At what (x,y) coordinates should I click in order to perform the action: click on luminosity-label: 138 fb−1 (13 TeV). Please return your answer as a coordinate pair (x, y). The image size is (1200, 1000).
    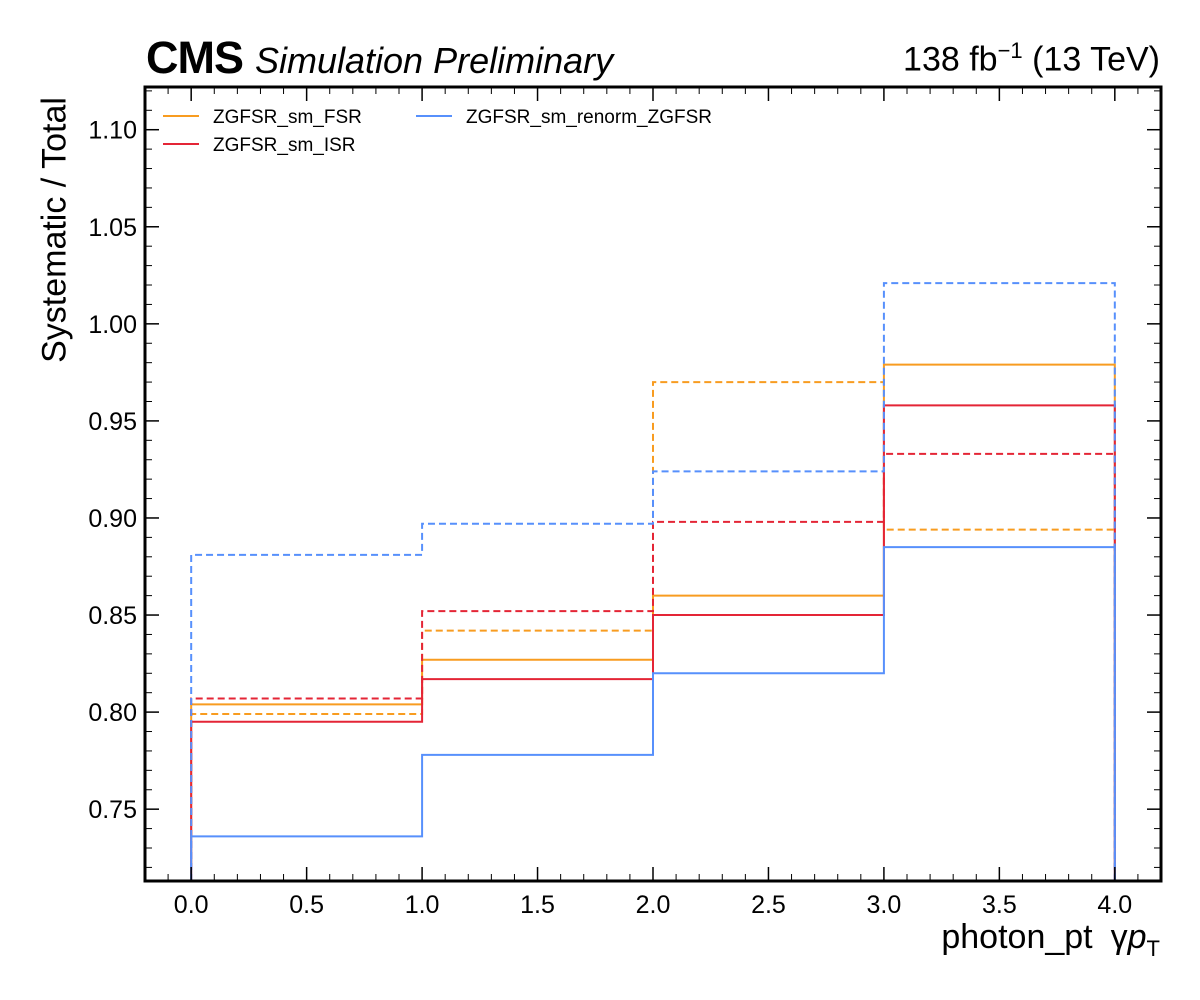
    Looking at the image, I should click on (1031, 58).